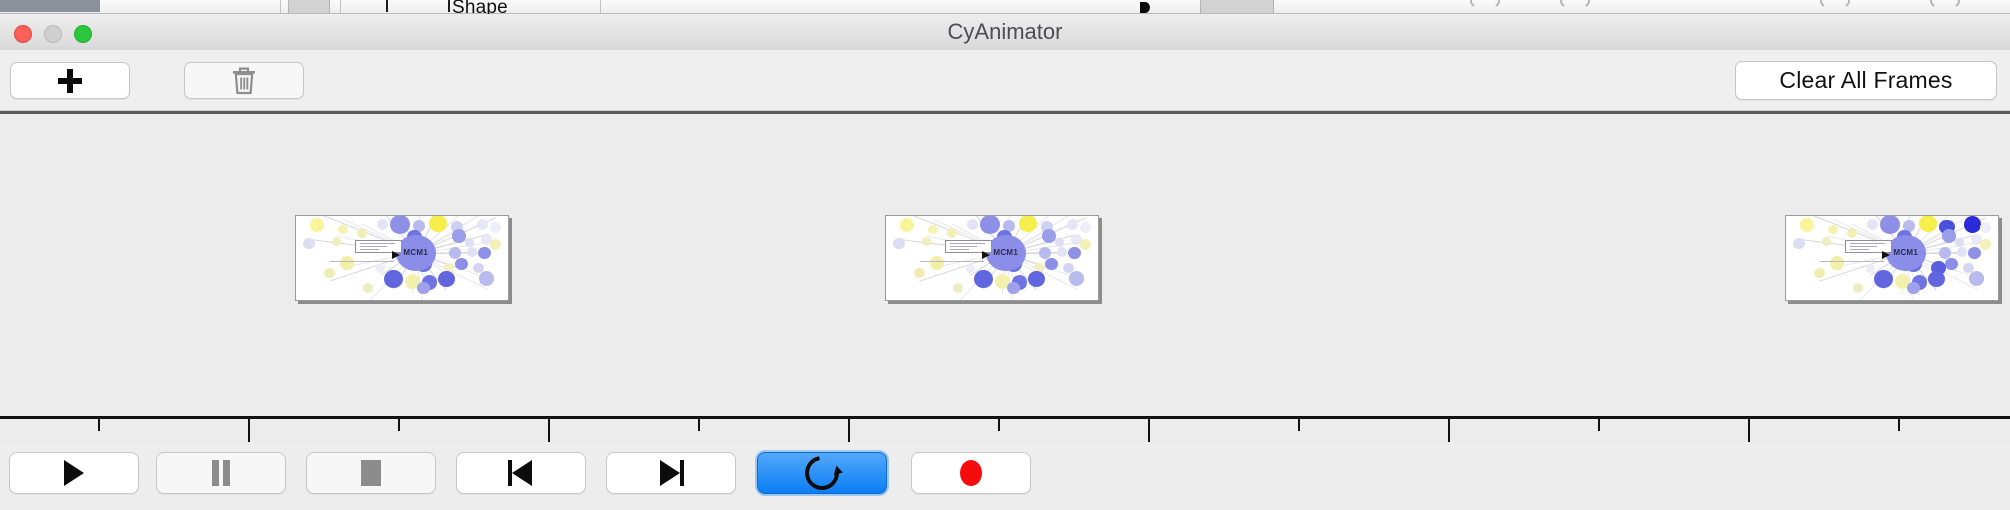  I want to click on skip-forward-button, so click(671, 473).